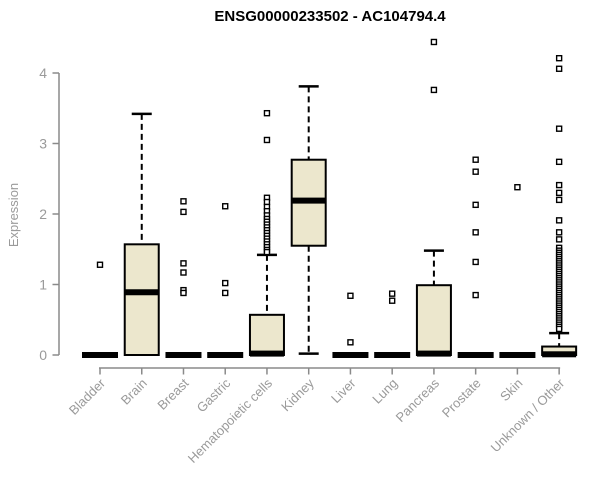  What do you see at coordinates (511, 390) in the screenshot?
I see `x-category-label: Skin` at bounding box center [511, 390].